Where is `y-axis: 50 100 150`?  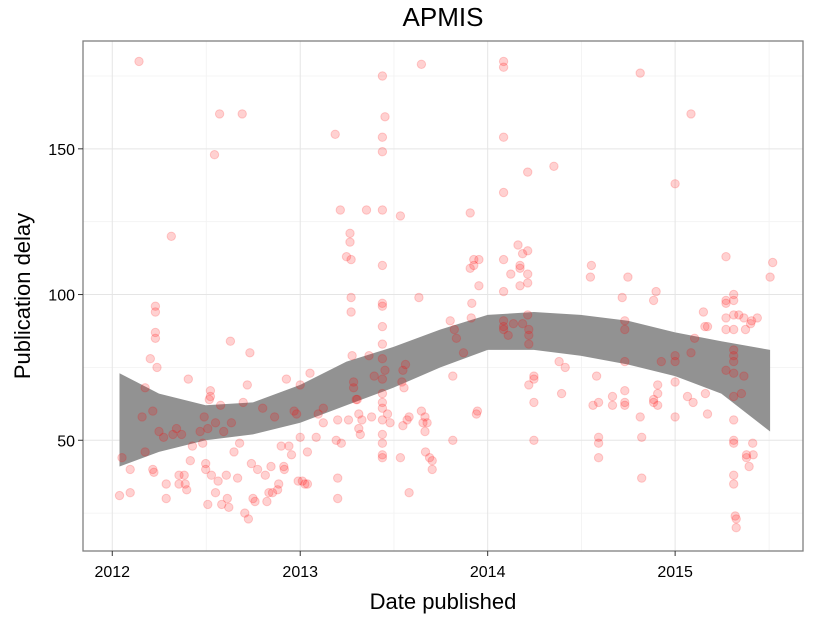
y-axis: 50 100 150 is located at coordinates (65, 296).